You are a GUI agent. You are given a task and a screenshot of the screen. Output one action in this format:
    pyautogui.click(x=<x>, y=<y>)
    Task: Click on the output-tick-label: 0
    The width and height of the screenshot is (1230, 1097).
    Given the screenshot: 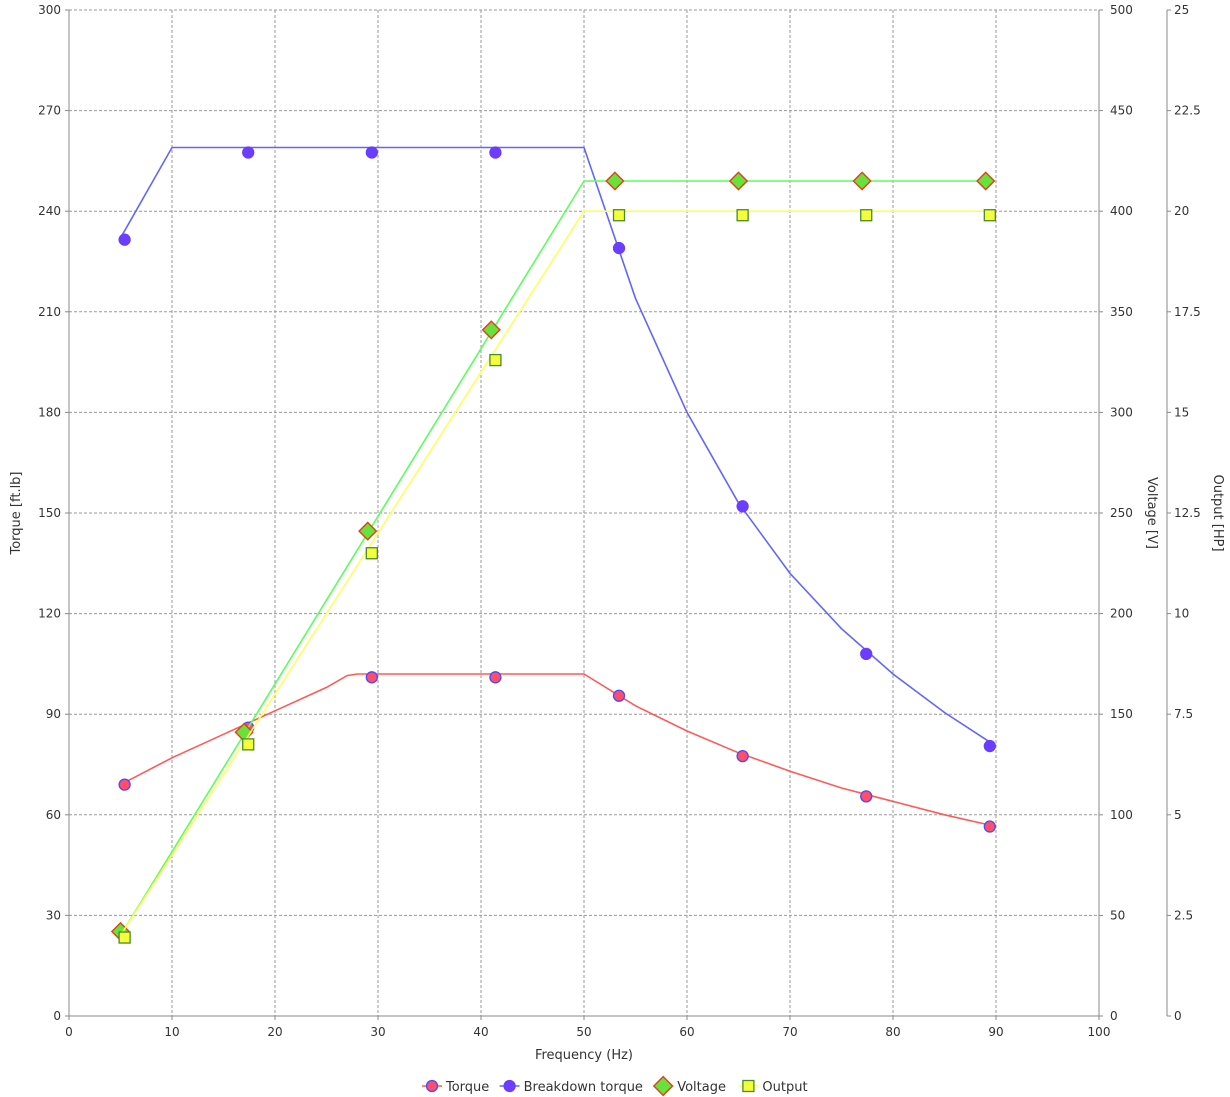 What is the action you would take?
    pyautogui.click(x=1178, y=1016)
    